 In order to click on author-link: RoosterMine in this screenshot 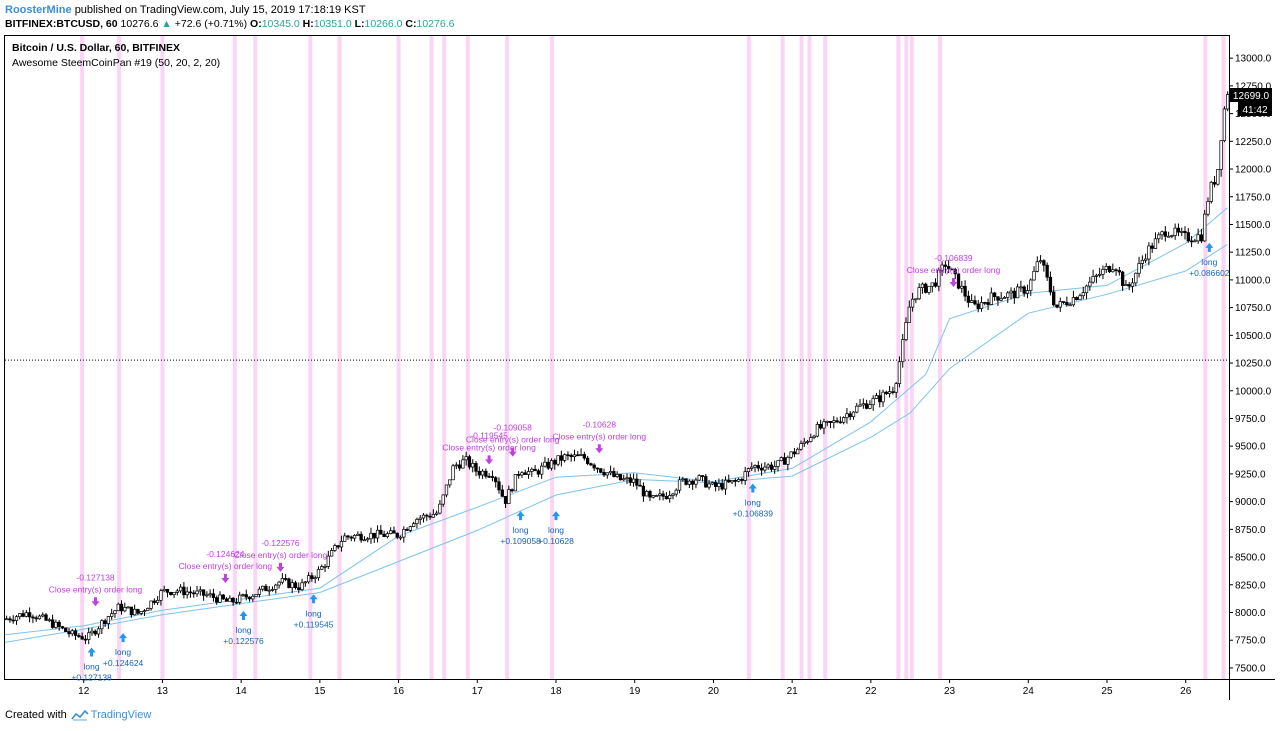, I will do `click(38, 10)`.